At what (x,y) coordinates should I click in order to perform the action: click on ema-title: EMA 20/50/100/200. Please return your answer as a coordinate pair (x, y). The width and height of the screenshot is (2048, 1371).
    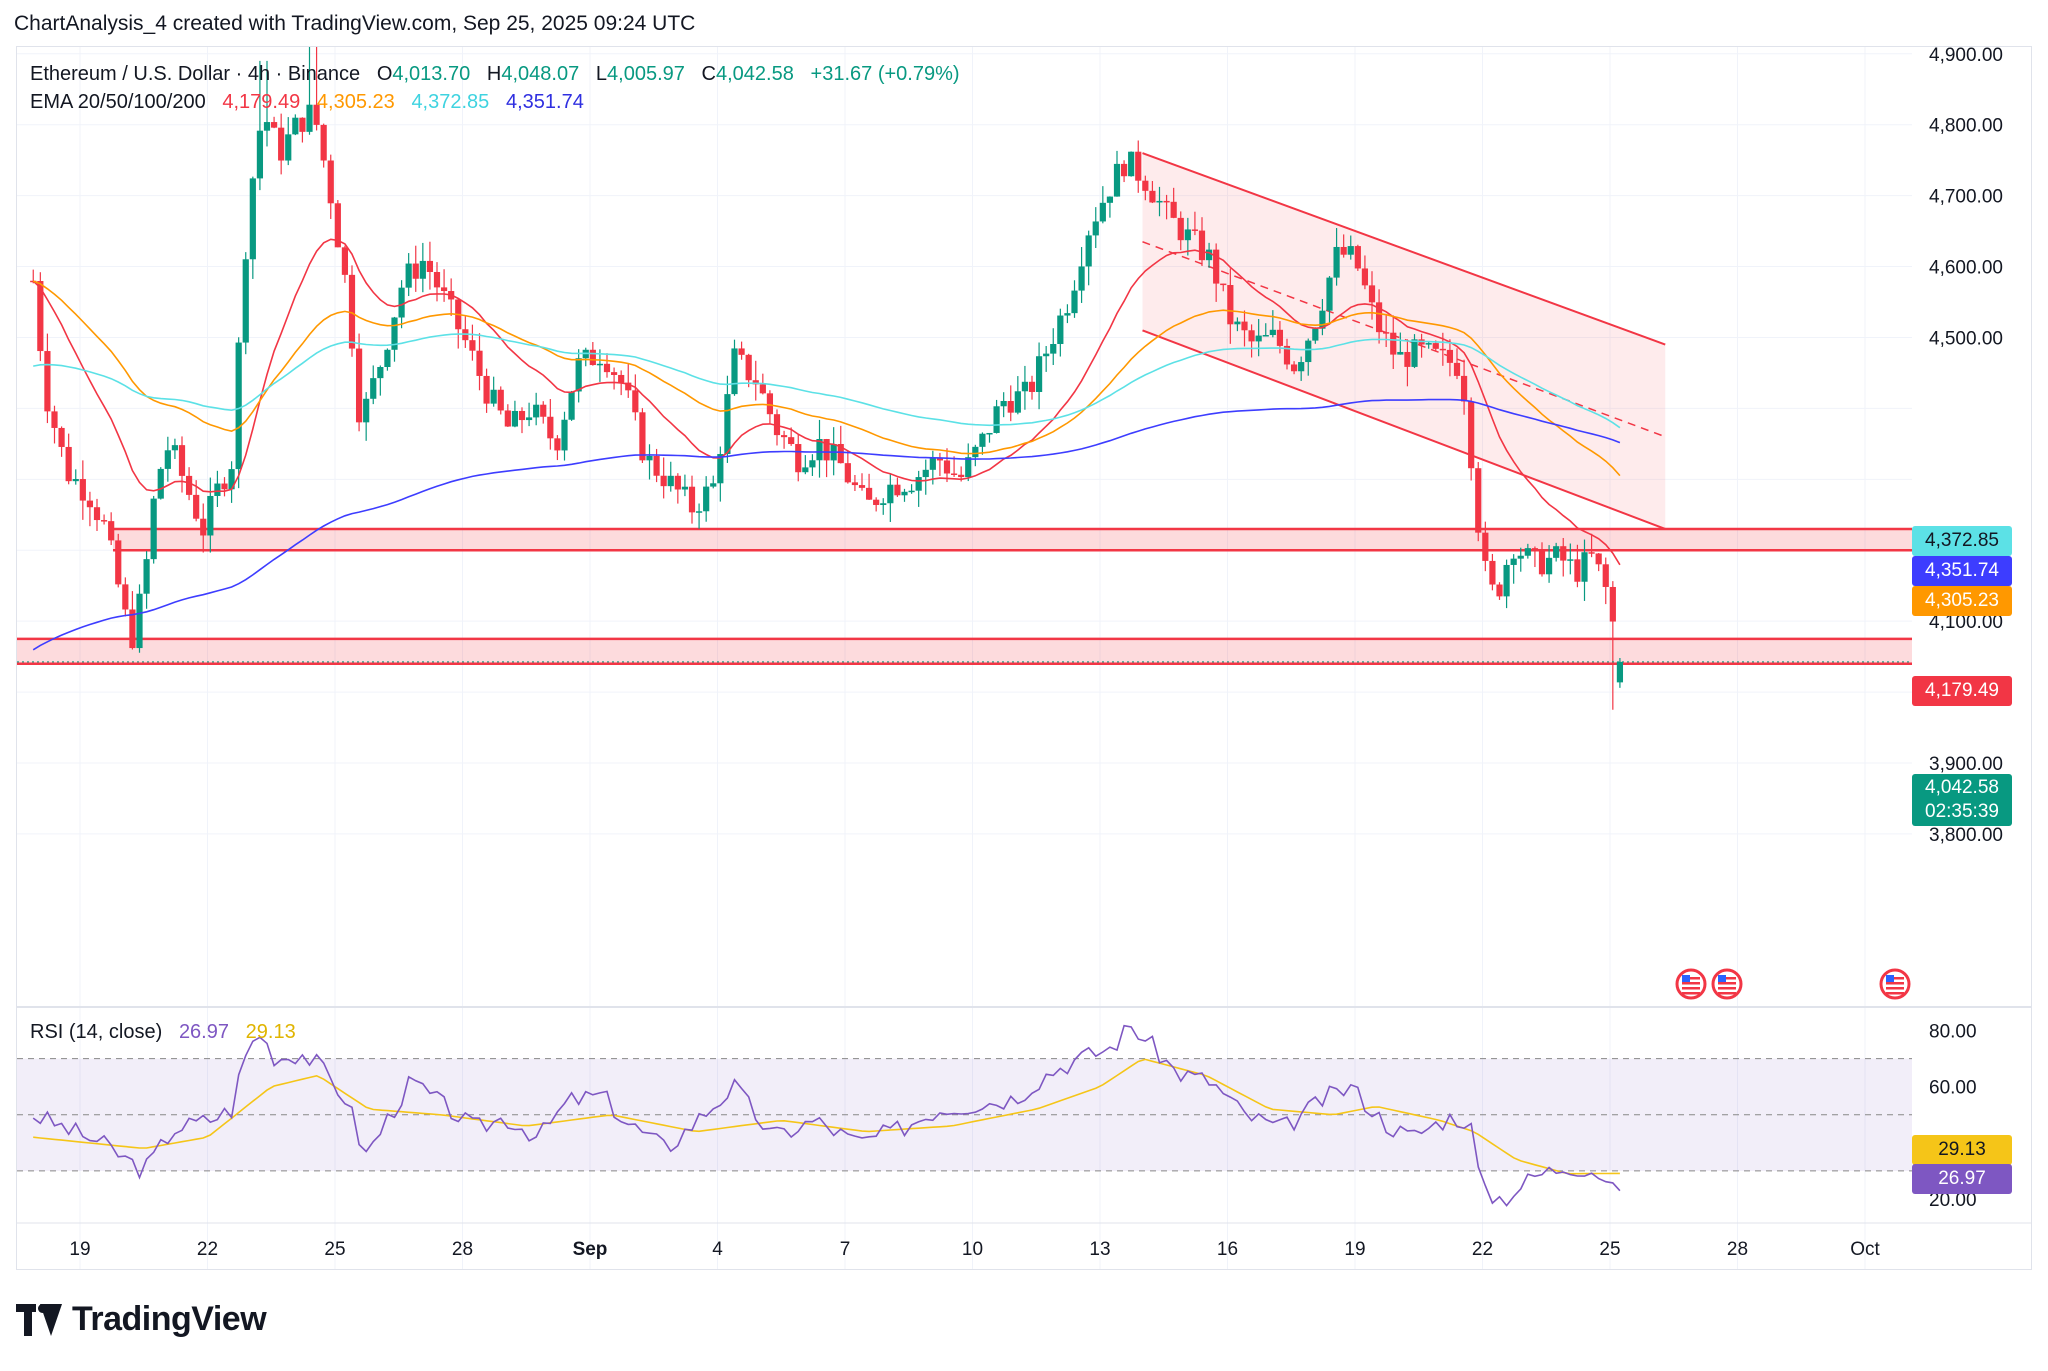
    Looking at the image, I should click on (118, 102).